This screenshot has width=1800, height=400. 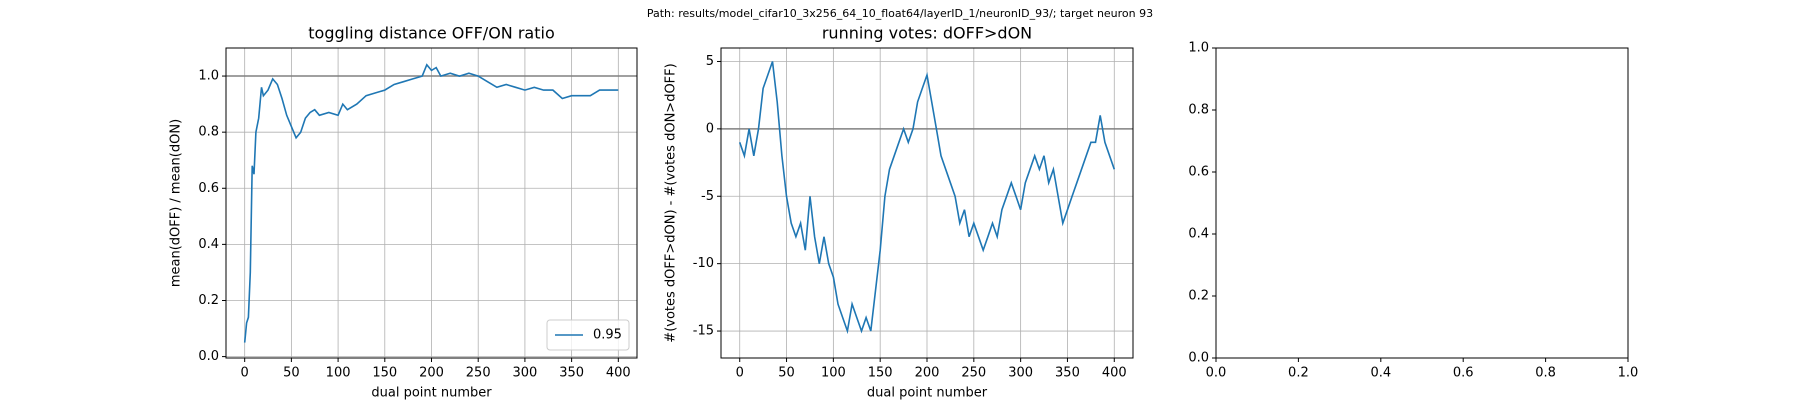 I want to click on axes-title: toggling distance OFF/ON ratio, so click(x=431, y=33).